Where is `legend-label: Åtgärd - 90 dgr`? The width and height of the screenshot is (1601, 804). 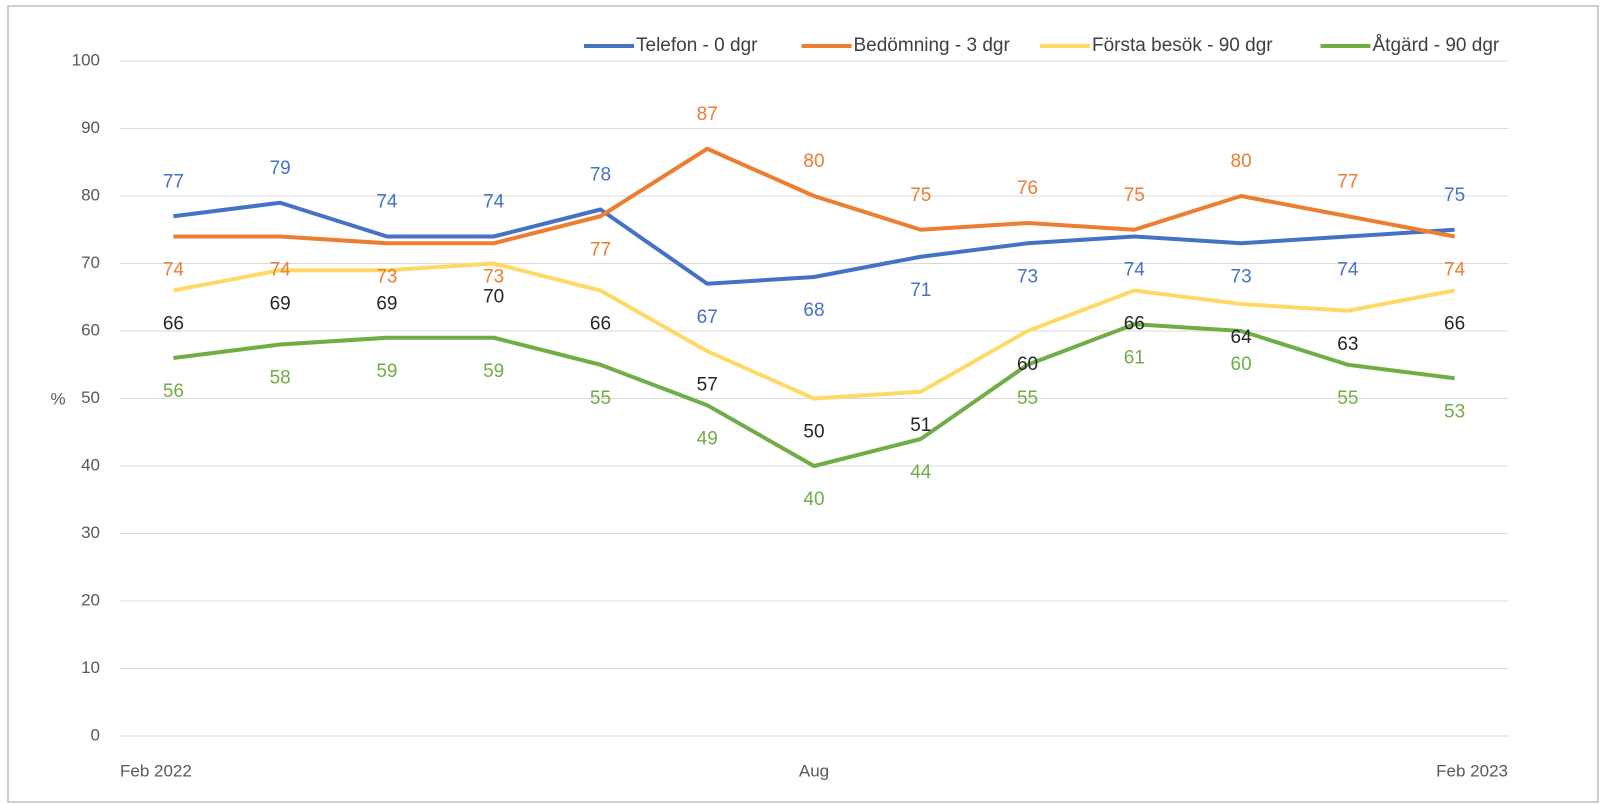
legend-label: Åtgärd - 90 dgr is located at coordinates (1436, 45).